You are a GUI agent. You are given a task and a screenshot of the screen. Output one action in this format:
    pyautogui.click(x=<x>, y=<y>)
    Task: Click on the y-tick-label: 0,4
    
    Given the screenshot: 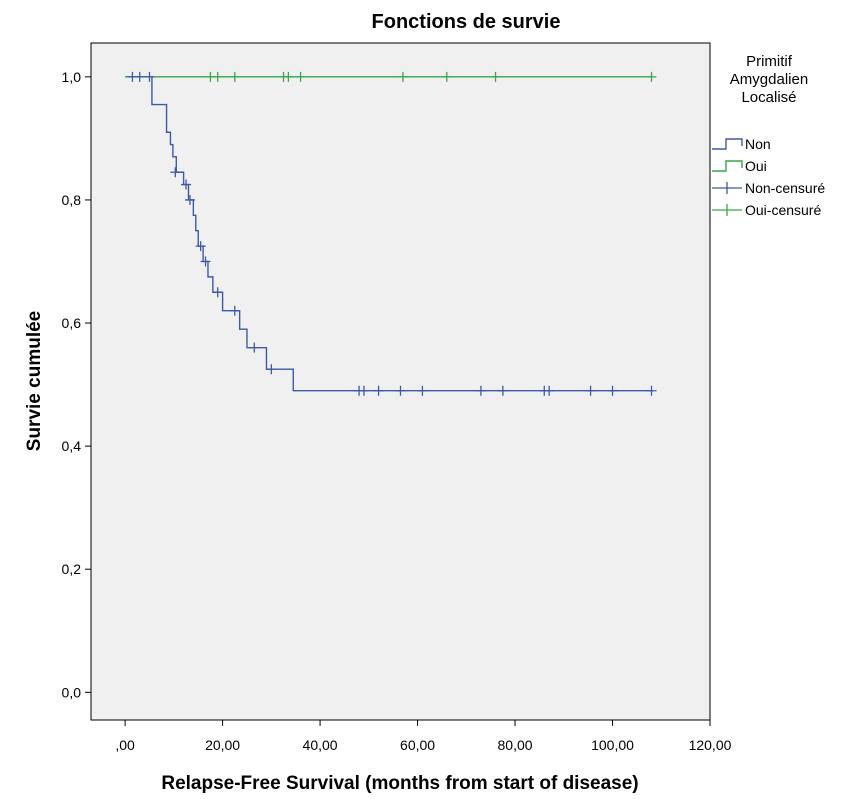 What is the action you would take?
    pyautogui.click(x=72, y=446)
    